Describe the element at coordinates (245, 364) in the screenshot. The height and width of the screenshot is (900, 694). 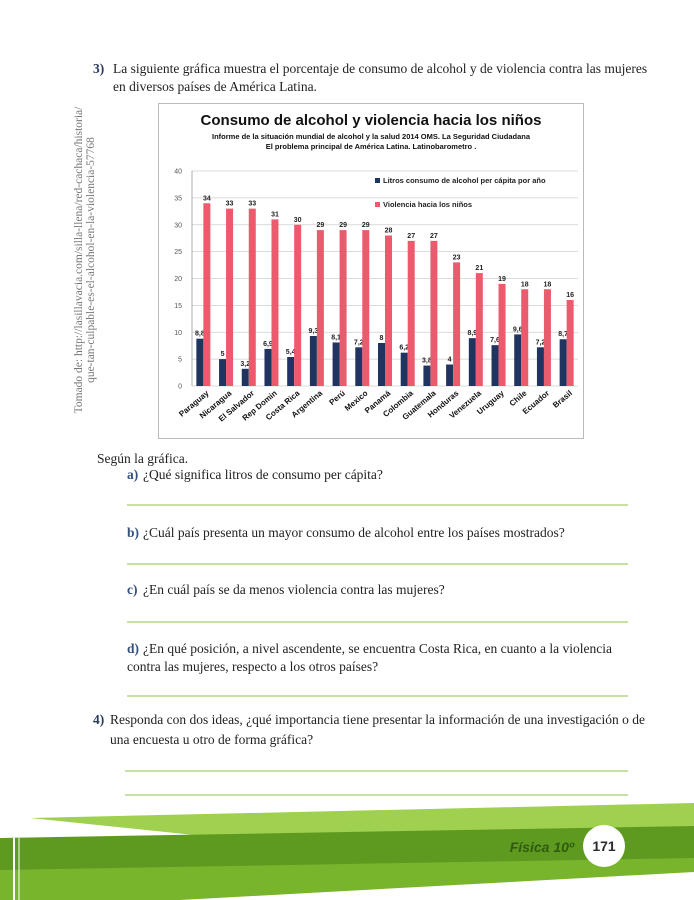
I see `value-label: 3,2` at that location.